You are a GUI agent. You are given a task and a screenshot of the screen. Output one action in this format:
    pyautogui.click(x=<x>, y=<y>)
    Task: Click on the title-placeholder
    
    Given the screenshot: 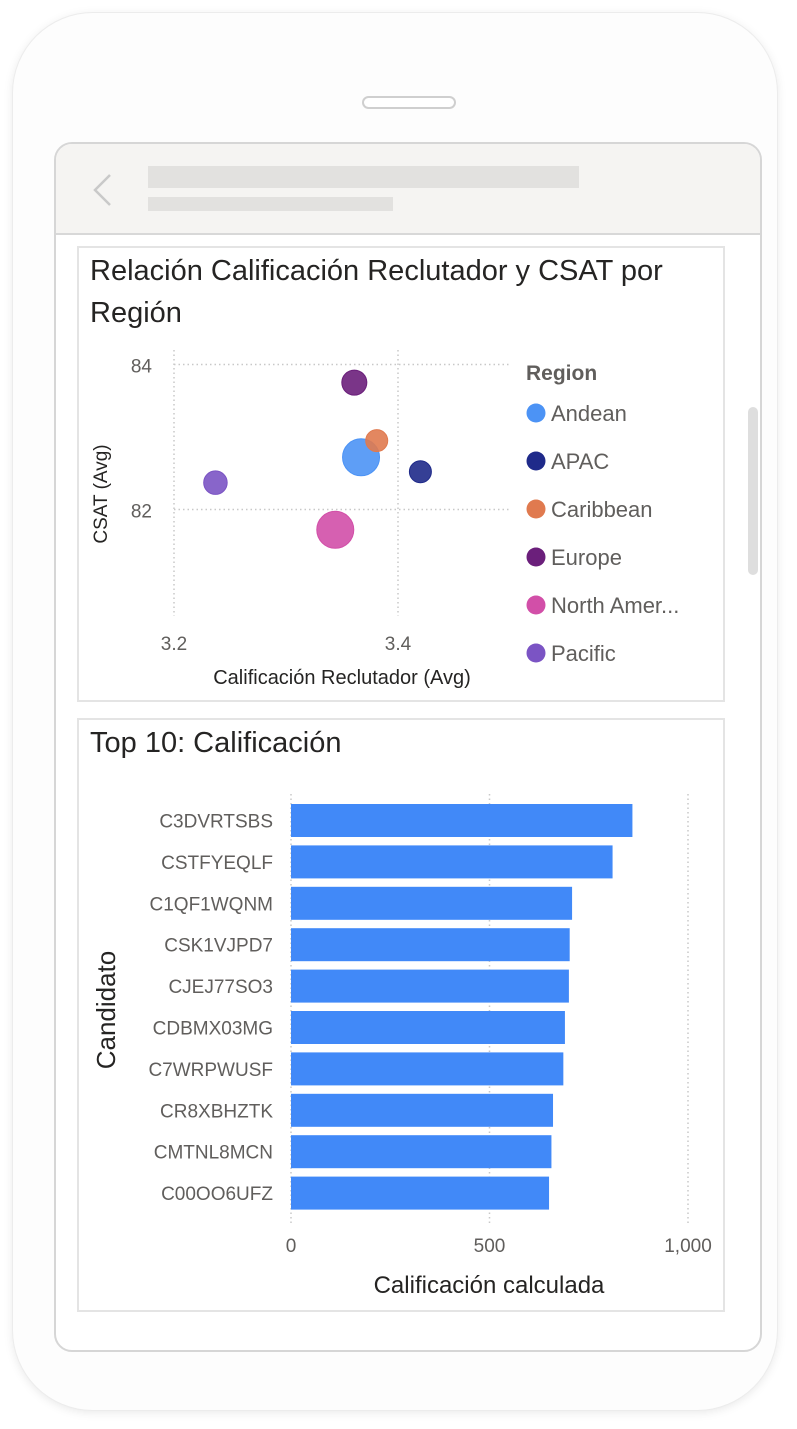 What is the action you would take?
    pyautogui.click(x=363, y=177)
    